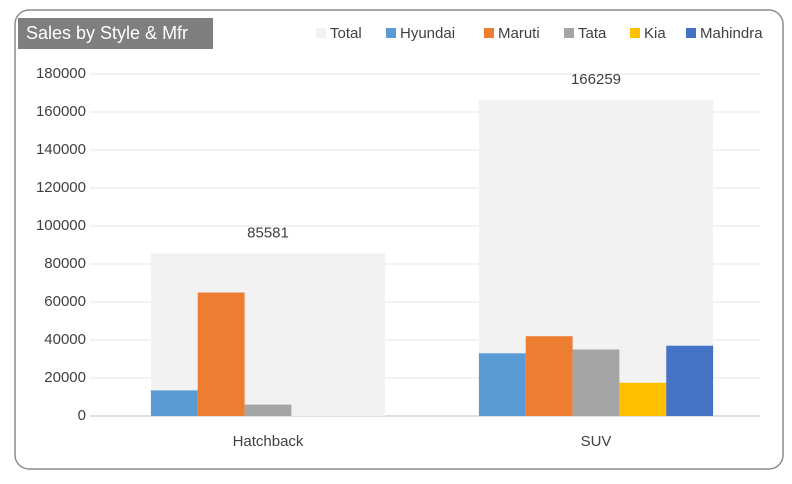 Image resolution: width=792 pixels, height=484 pixels. What do you see at coordinates (268, 441) in the screenshot?
I see `x-tick-label: Hatchback` at bounding box center [268, 441].